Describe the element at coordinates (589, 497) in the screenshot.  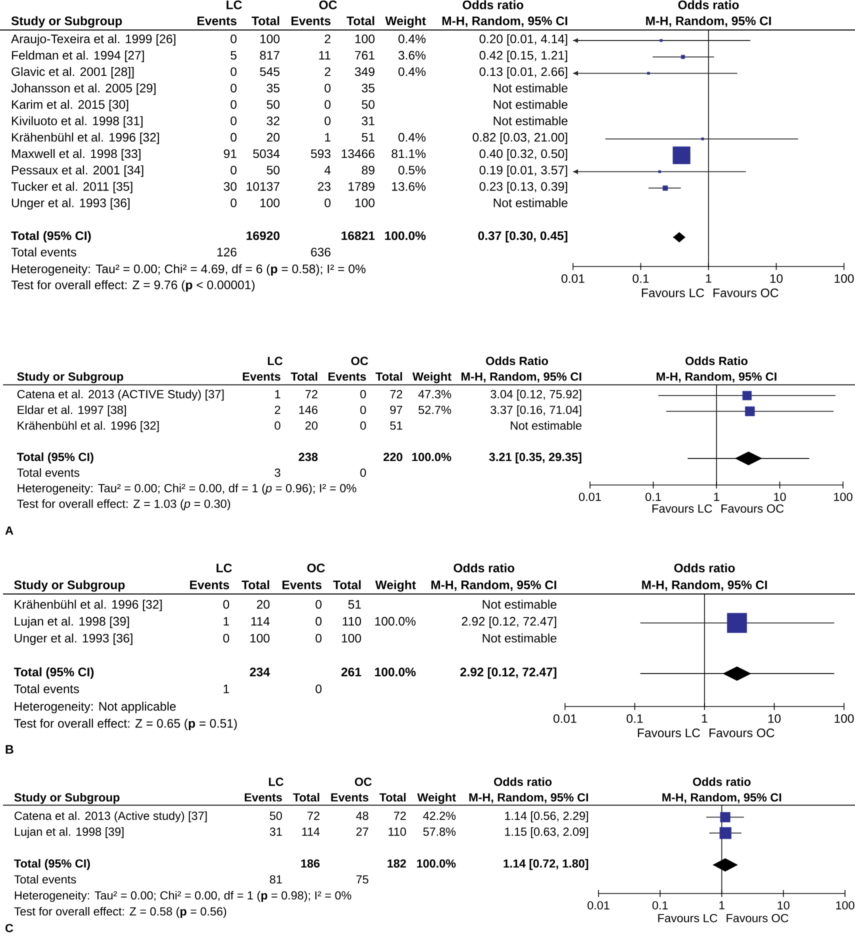
I see `x-tick-label: 0.01` at that location.